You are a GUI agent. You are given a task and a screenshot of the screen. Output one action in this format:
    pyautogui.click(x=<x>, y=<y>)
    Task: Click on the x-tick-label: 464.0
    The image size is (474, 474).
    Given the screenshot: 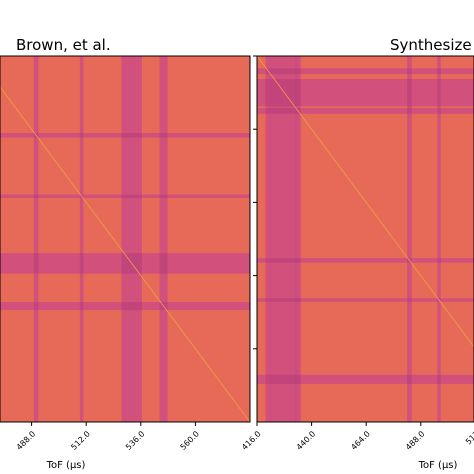 What is the action you would take?
    pyautogui.click(x=360, y=440)
    